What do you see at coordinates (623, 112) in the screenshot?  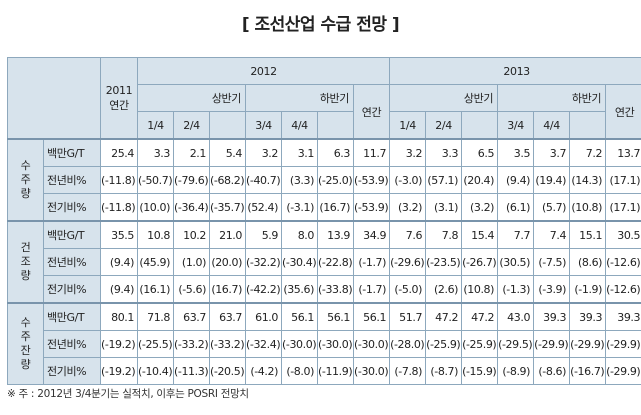 I see `header-2013-annual: 연간` at bounding box center [623, 112].